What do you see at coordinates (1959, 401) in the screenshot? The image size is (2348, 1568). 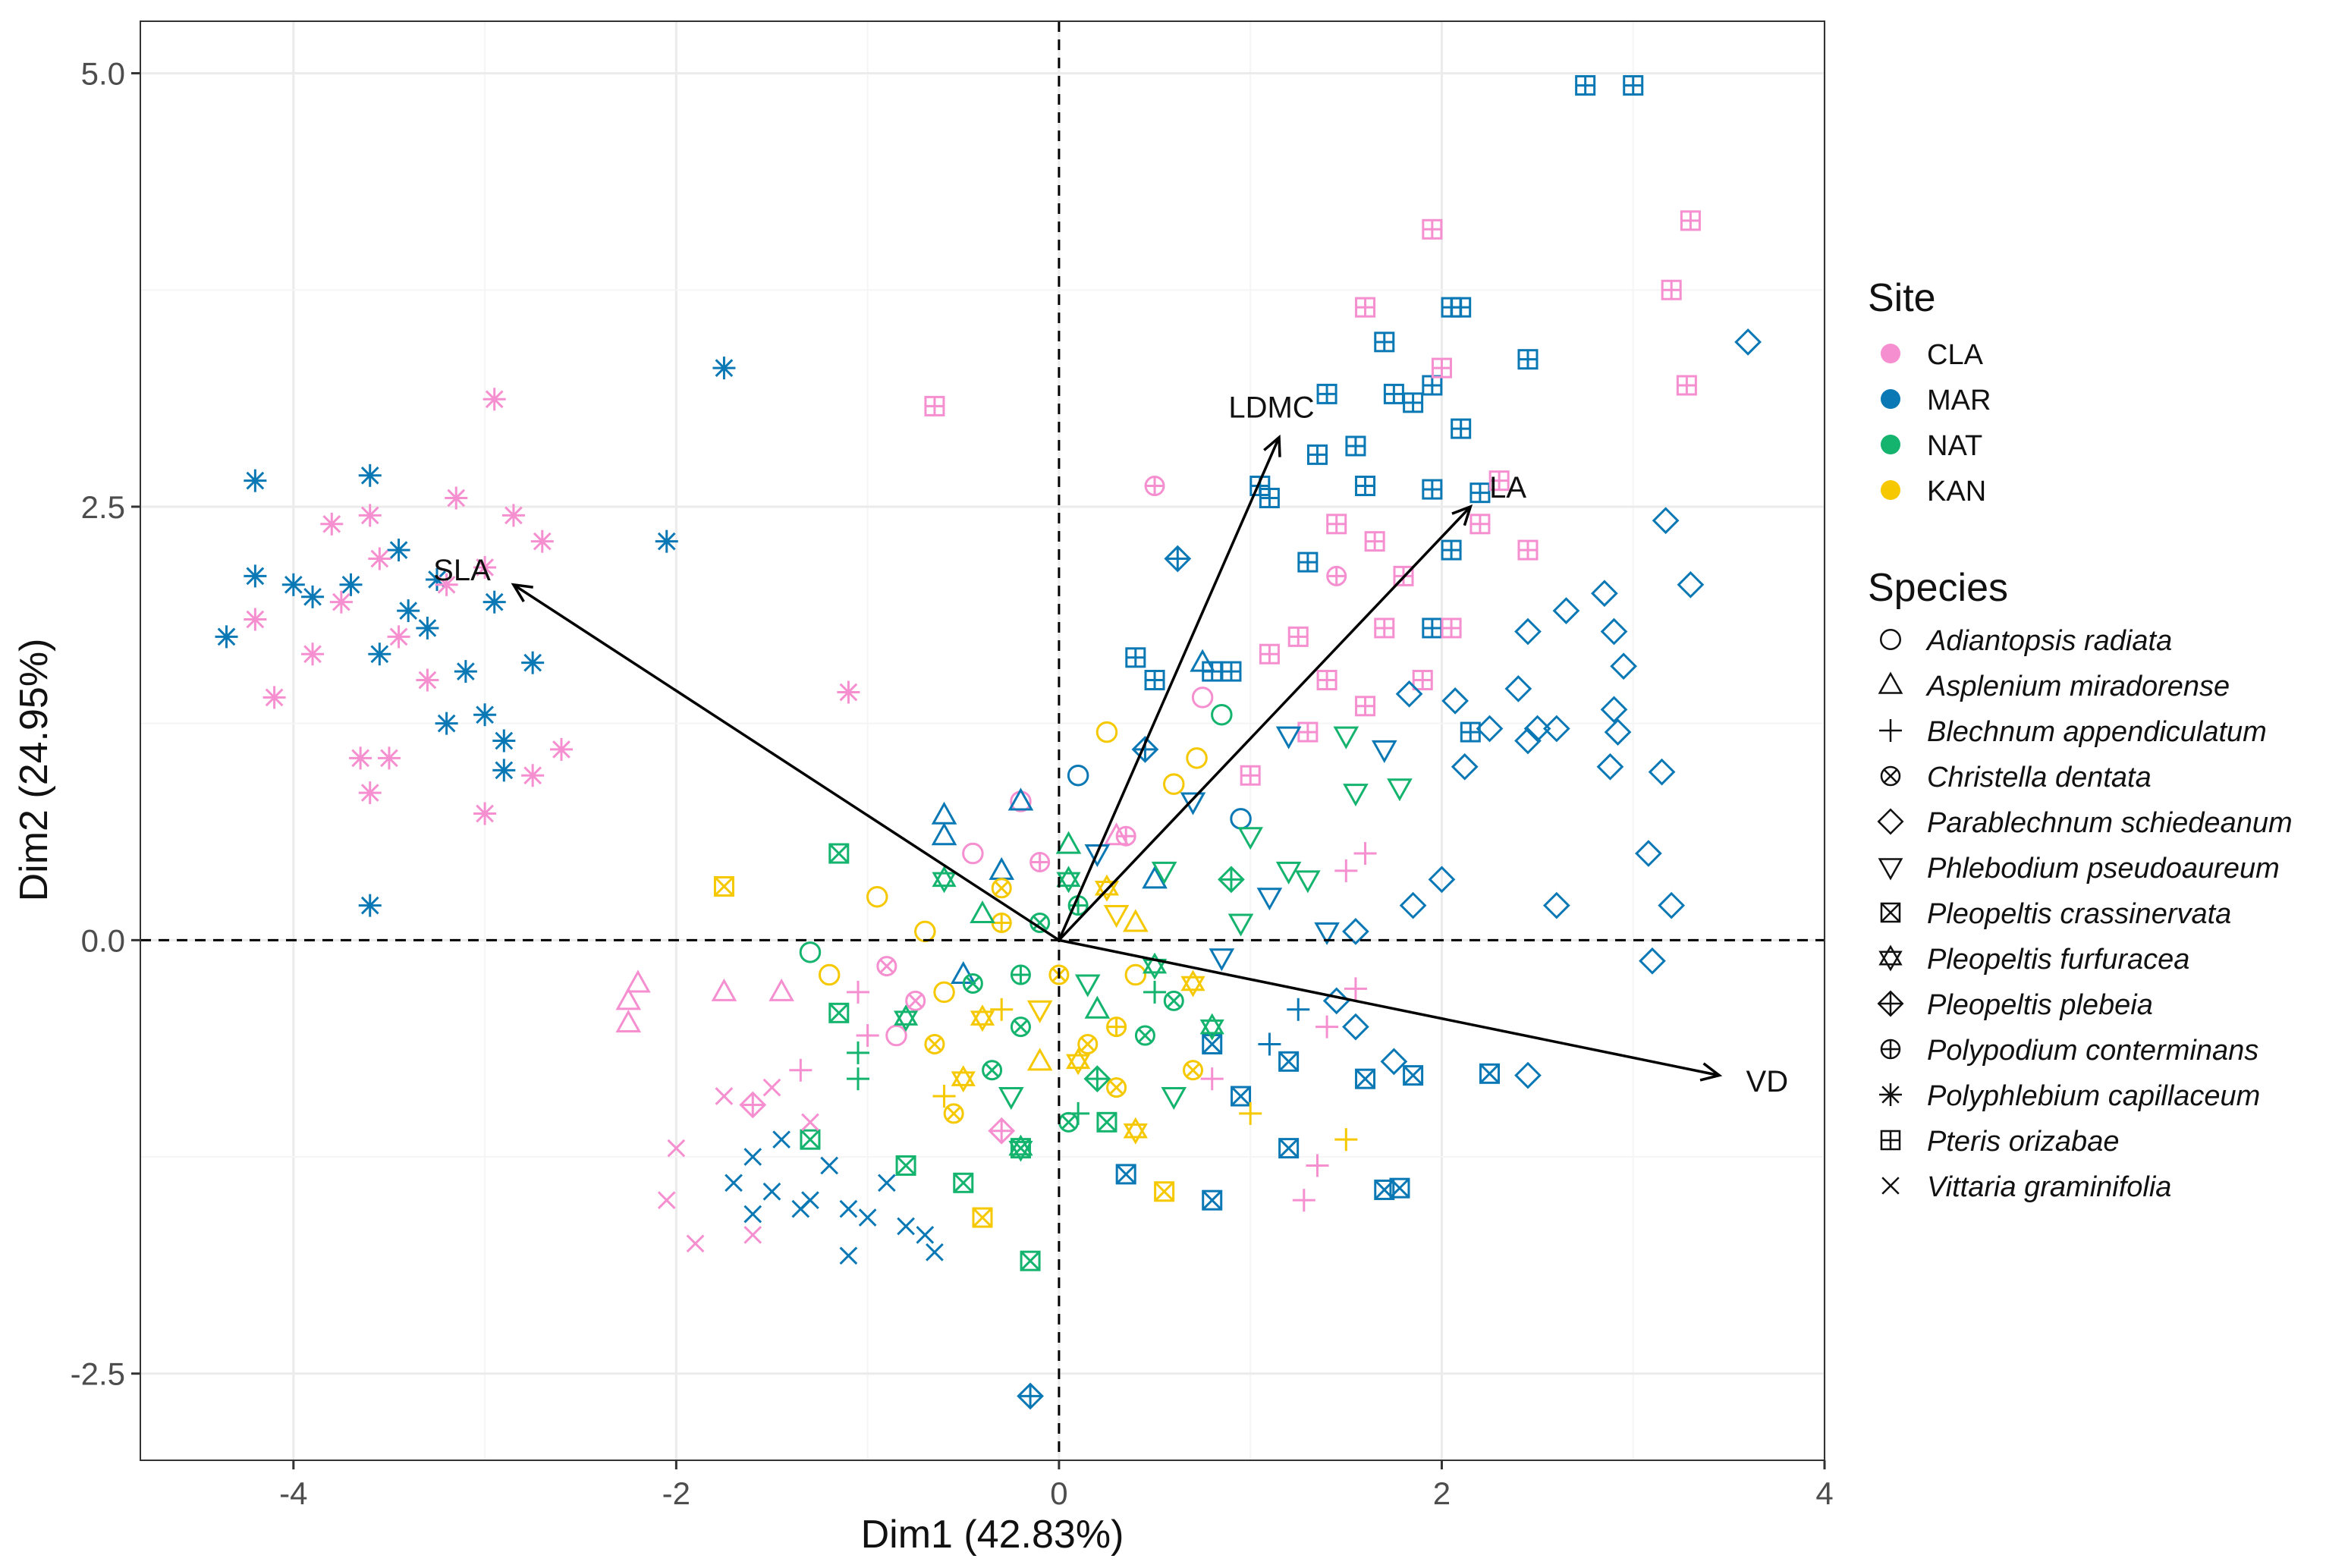 I see `legend-site-label: MAR` at bounding box center [1959, 401].